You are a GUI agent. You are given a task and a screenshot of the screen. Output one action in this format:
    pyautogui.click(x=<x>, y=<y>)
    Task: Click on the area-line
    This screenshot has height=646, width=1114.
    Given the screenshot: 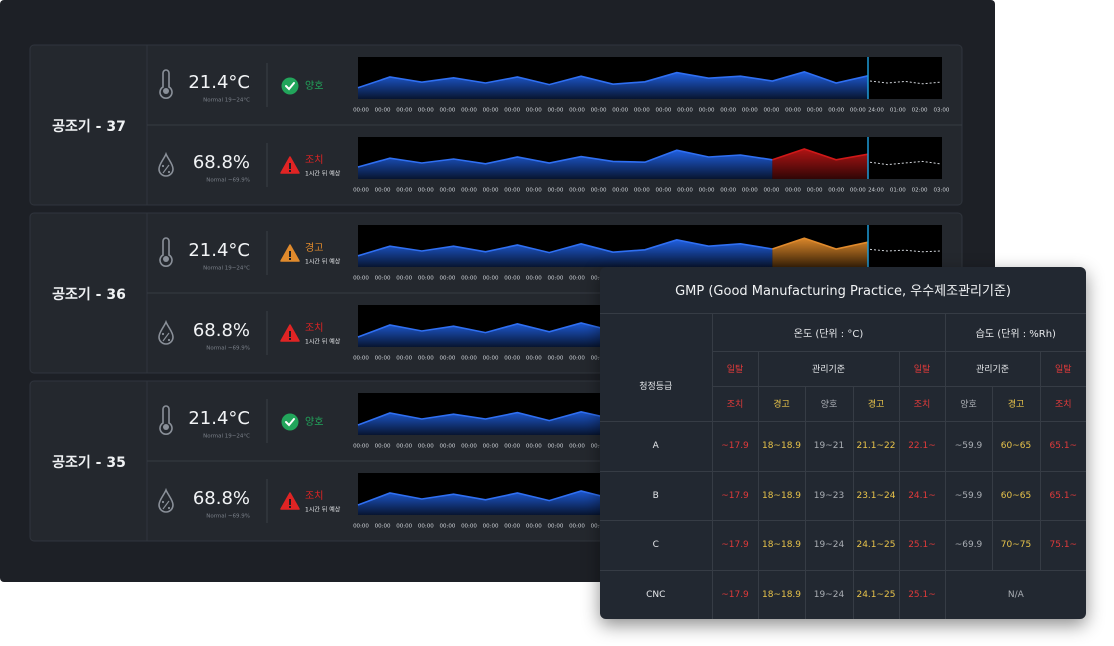 What is the action you would take?
    pyautogui.click(x=613, y=79)
    